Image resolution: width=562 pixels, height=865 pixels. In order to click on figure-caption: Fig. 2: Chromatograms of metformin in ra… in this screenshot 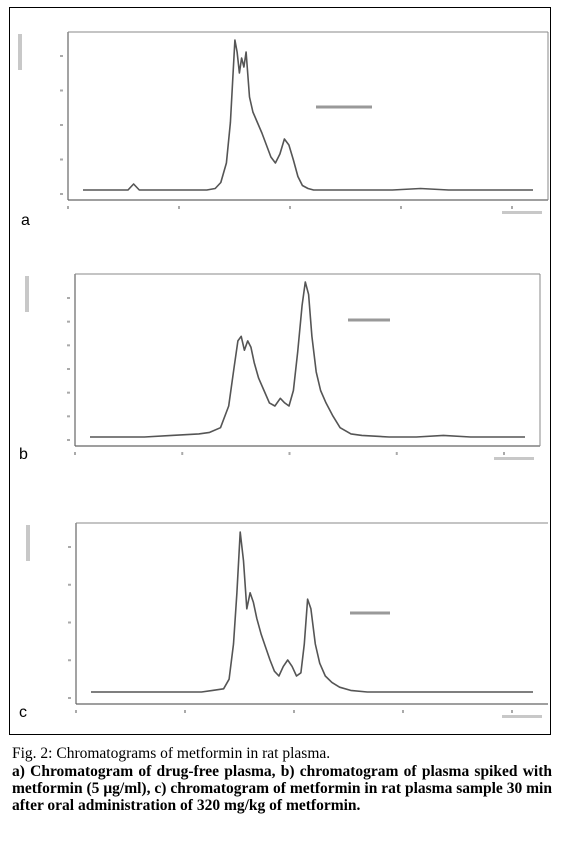, I will do `click(282, 779)`.